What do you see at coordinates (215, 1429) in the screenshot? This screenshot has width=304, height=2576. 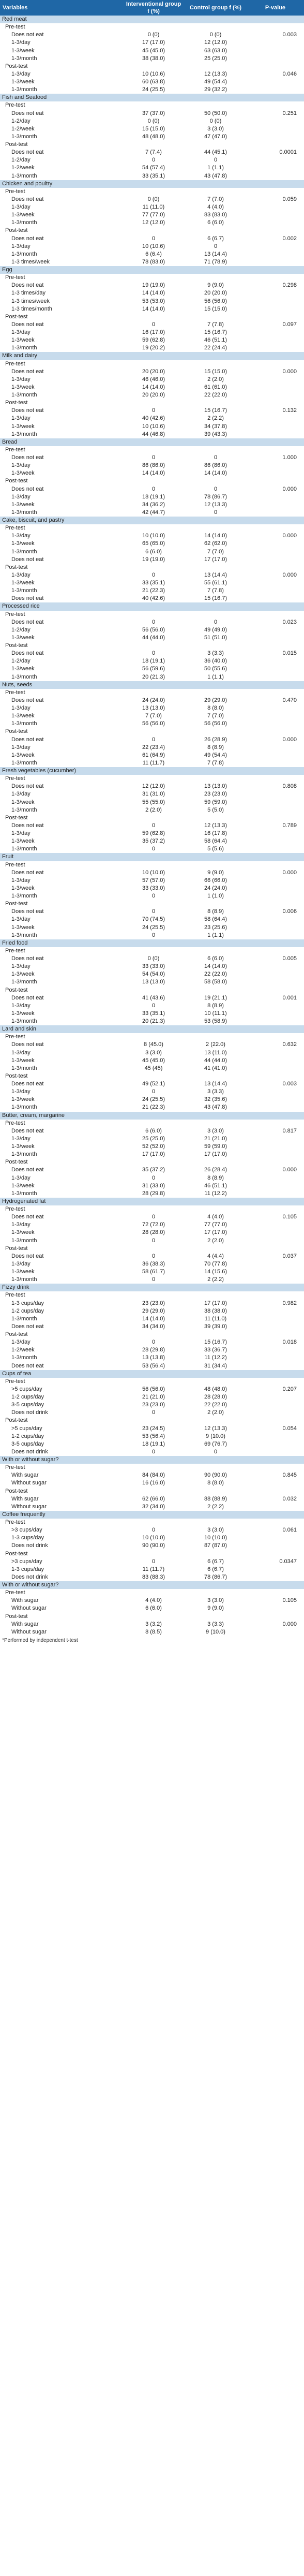 I see `control-cell: 12 (13.3)` at bounding box center [215, 1429].